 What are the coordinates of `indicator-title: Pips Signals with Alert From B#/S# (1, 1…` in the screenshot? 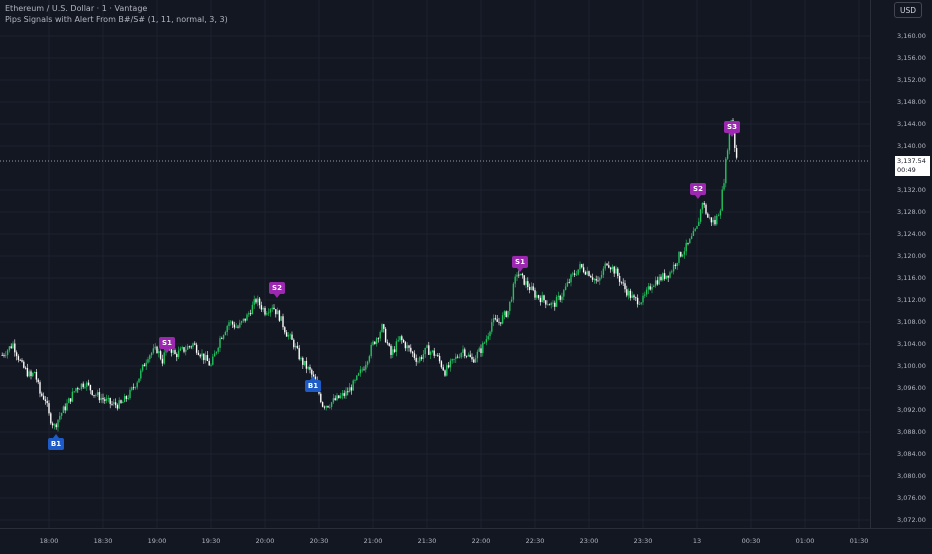 It's located at (116, 19).